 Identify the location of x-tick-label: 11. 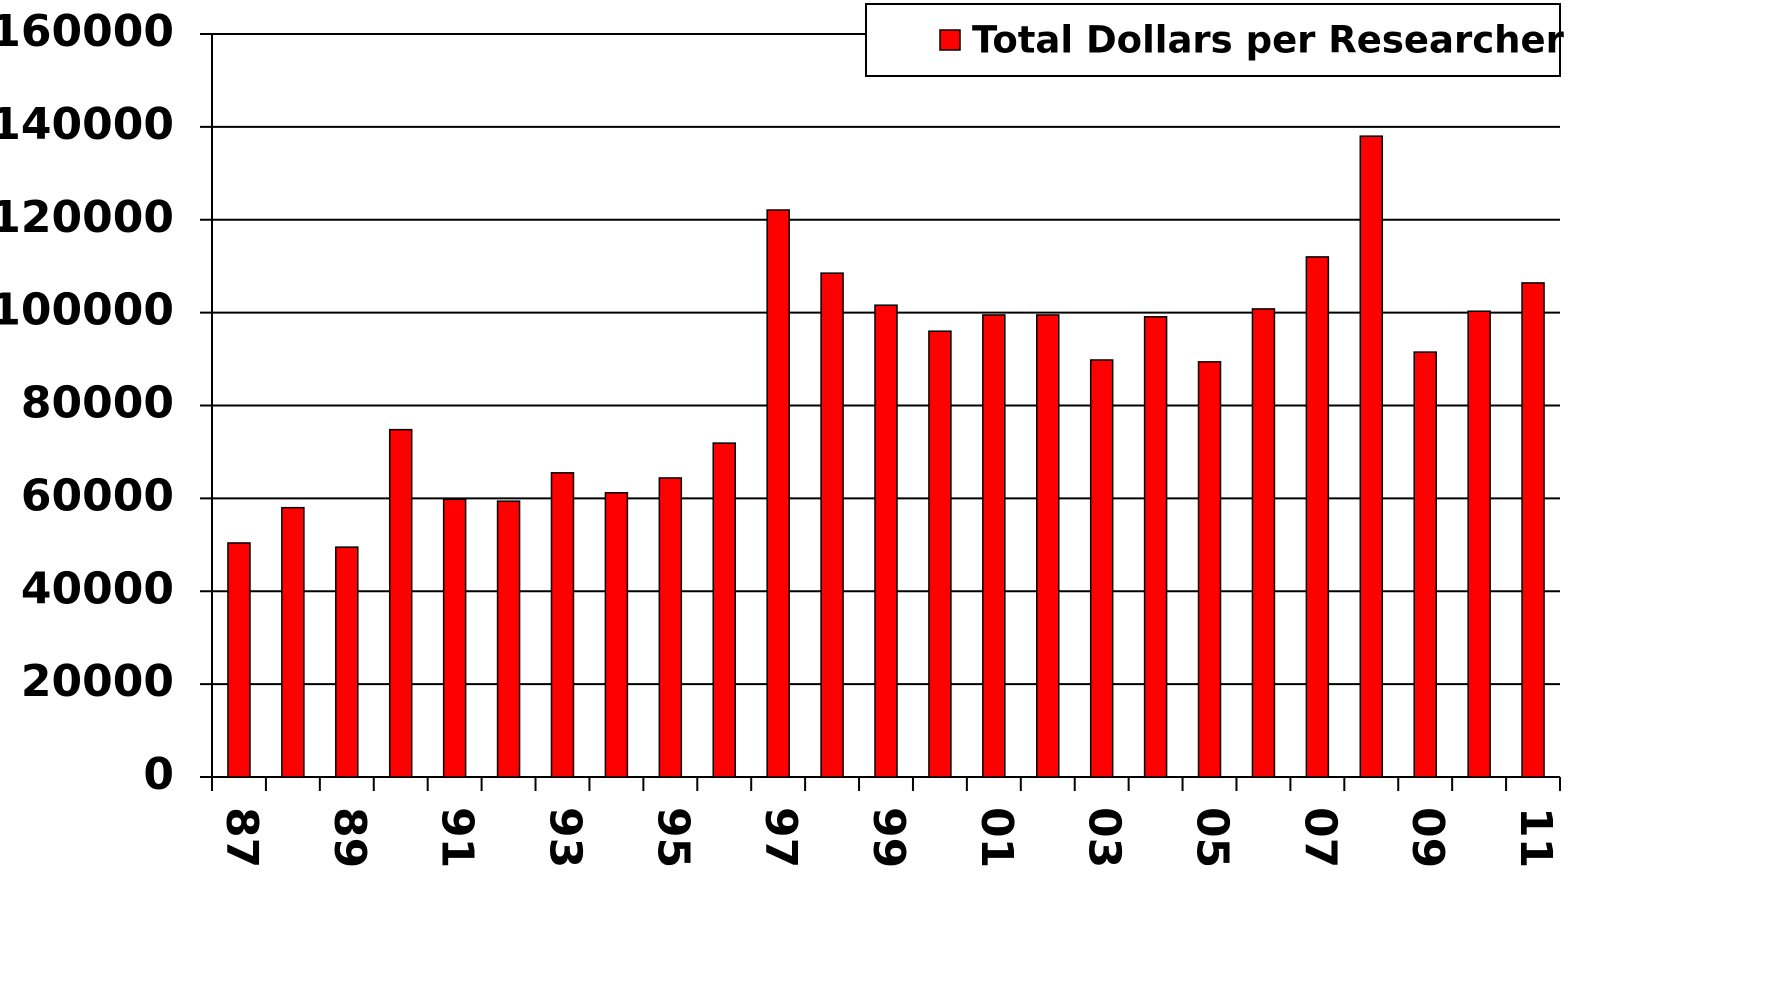
(1535, 837).